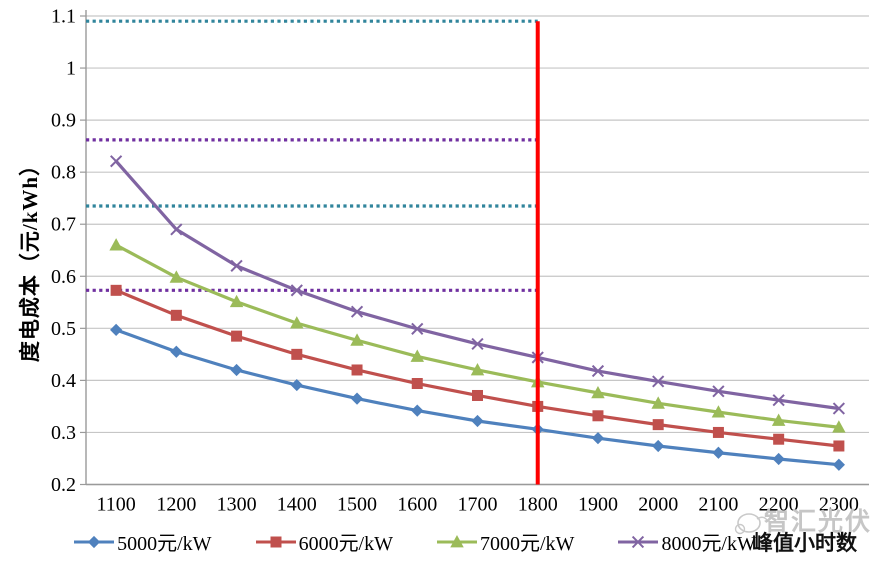  Describe the element at coordinates (30, 258) in the screenshot. I see `y-axis-title: 度电成本（元/kWh）` at that location.